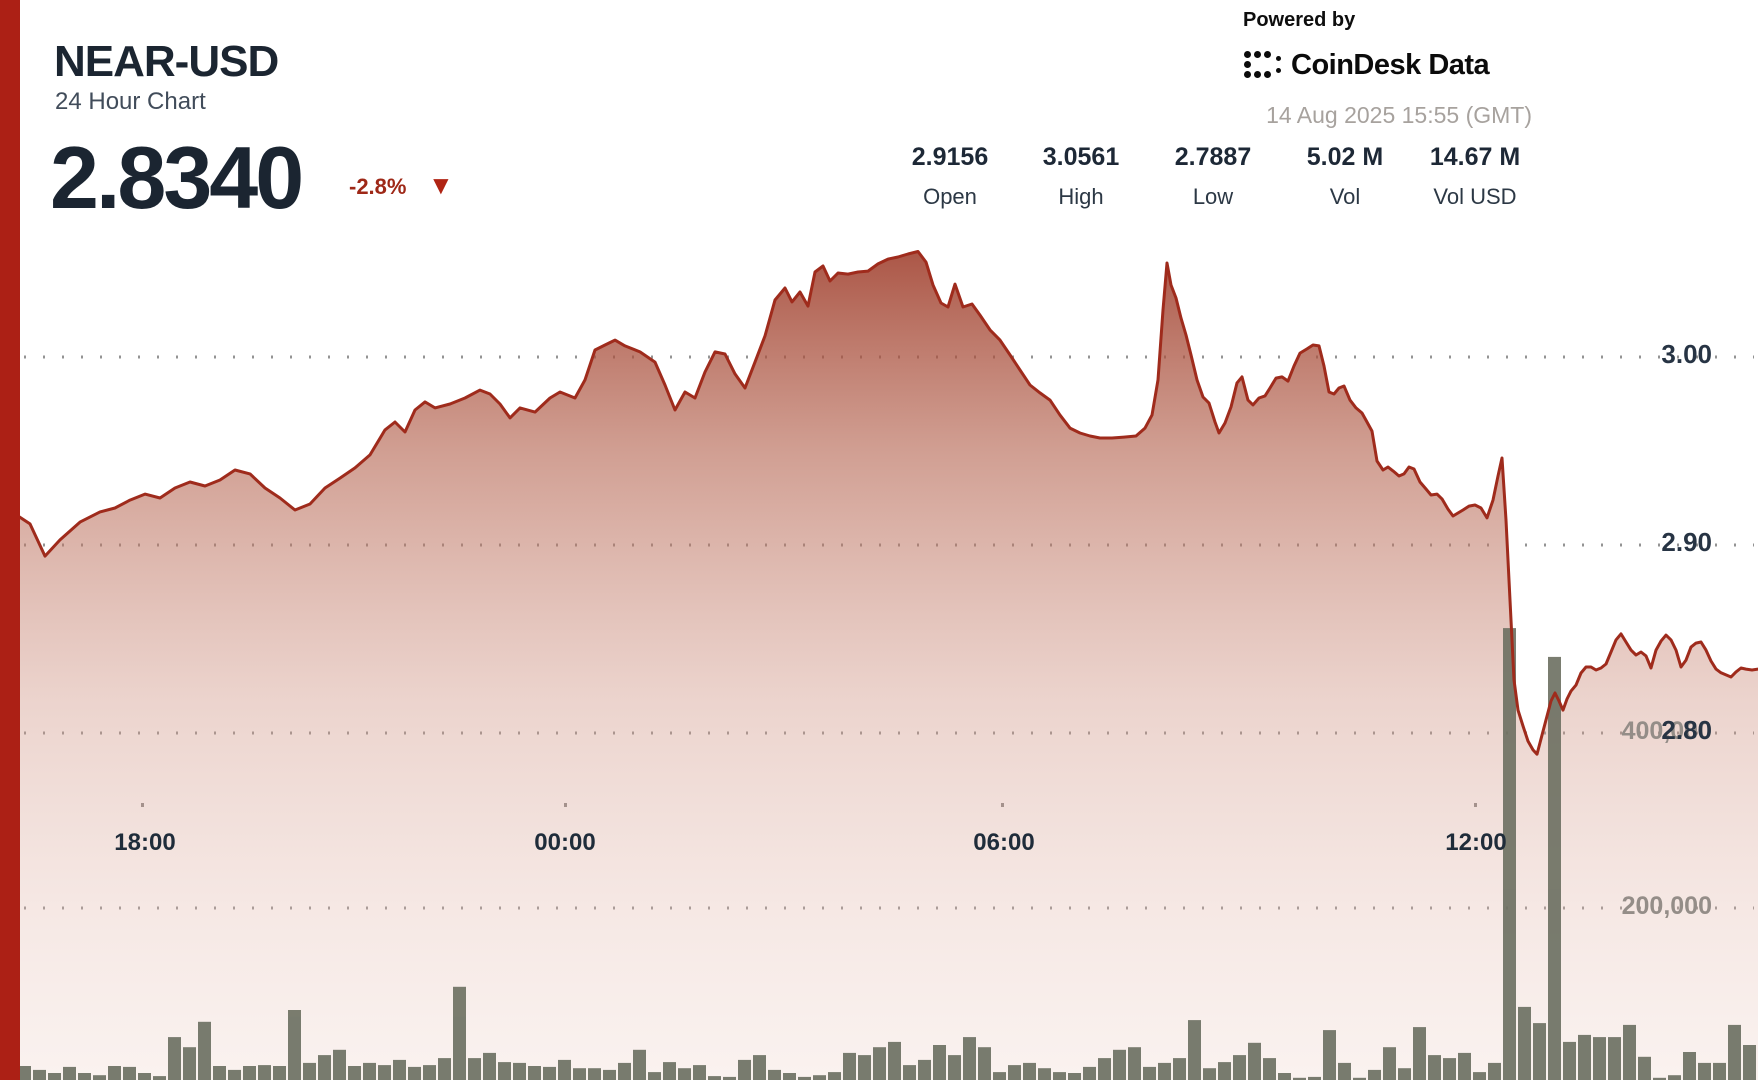 This screenshot has width=1758, height=1080. I want to click on down-arrow-icon: ▼, so click(441, 185).